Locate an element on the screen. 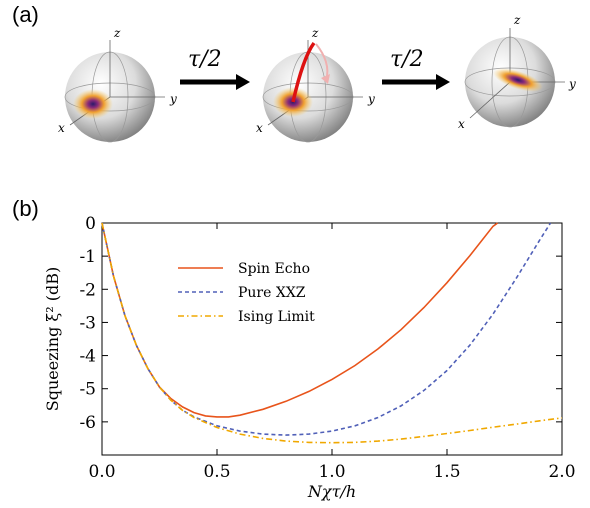 Image resolution: width=590 pixels, height=508 pixels. rotation-path is located at coordinates (303, 72).